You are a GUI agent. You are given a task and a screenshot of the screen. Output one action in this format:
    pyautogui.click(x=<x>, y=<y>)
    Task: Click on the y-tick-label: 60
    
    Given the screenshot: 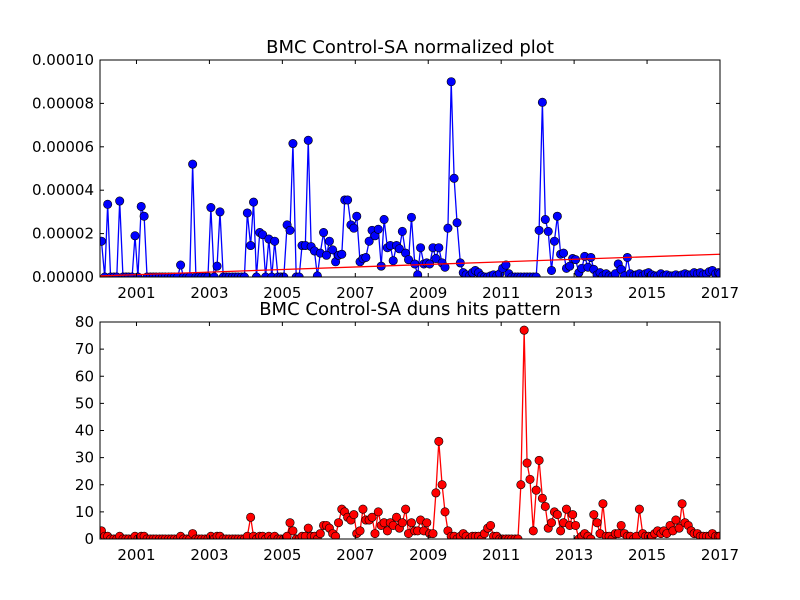 What is the action you would take?
    pyautogui.click(x=84, y=376)
    